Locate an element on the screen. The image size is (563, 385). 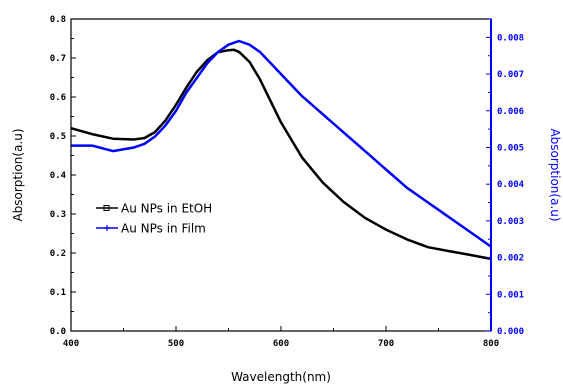
x-tick-label: 600 is located at coordinates (281, 344).